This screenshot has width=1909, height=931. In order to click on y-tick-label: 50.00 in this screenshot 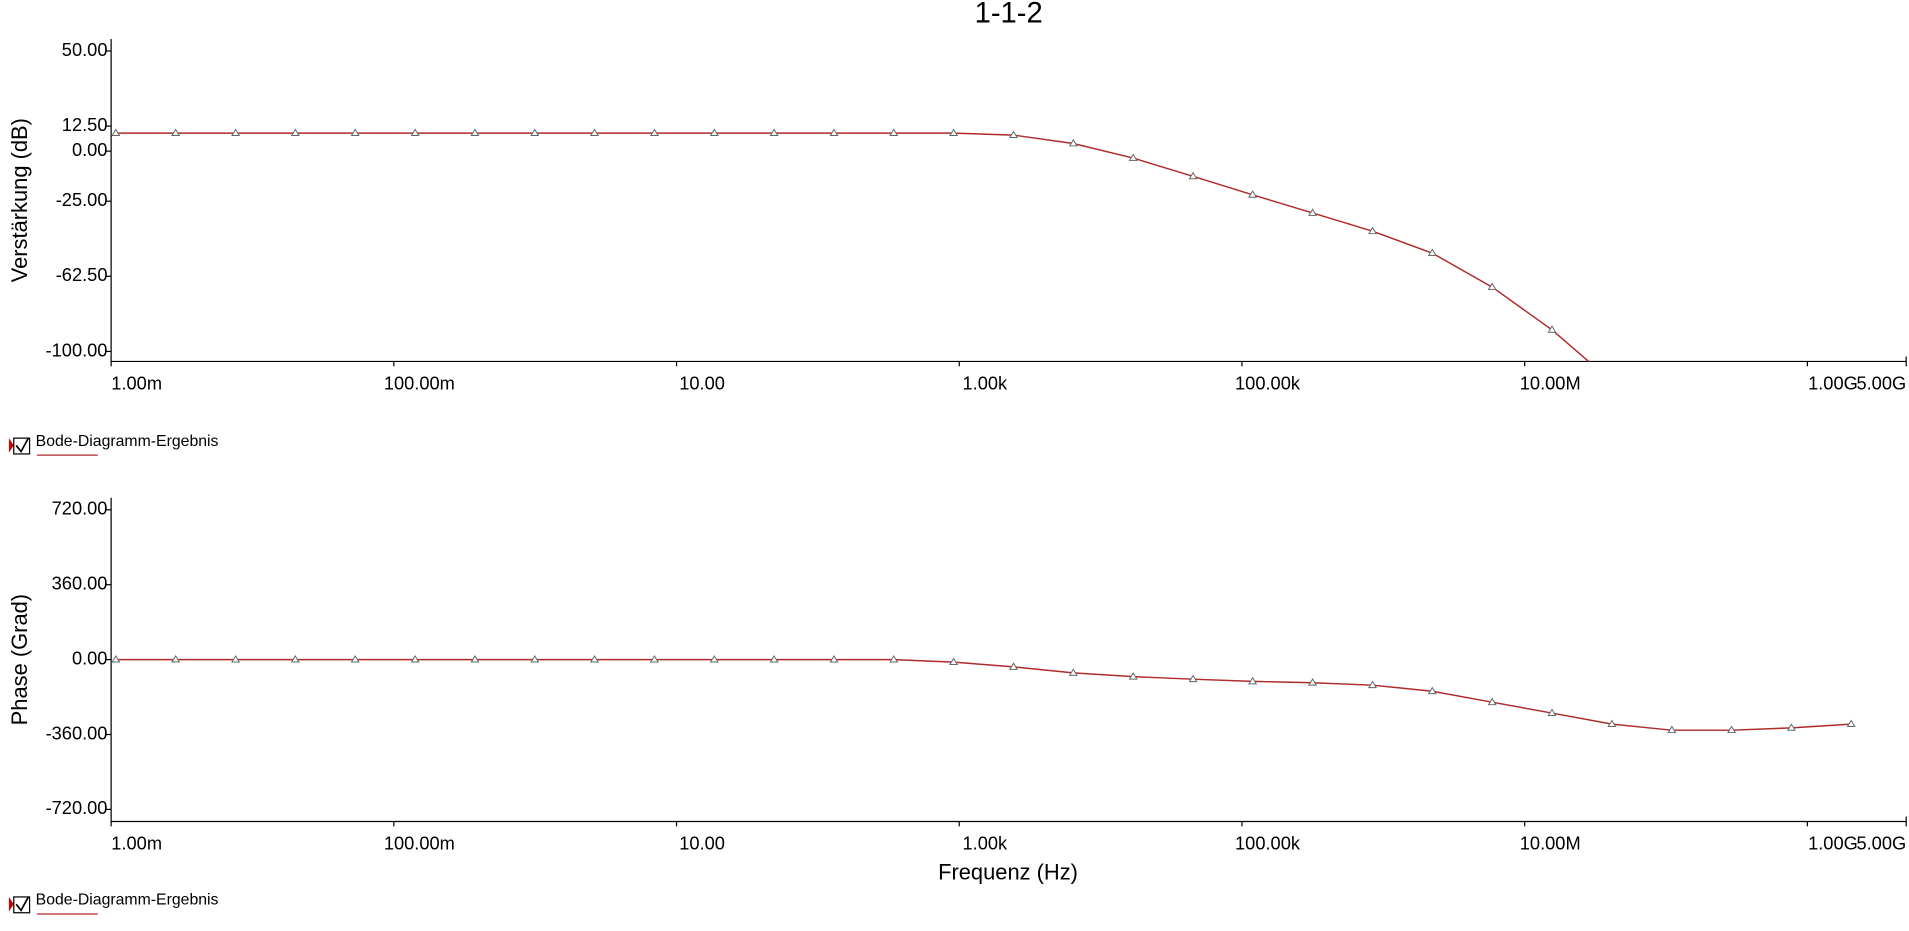, I will do `click(85, 49)`.